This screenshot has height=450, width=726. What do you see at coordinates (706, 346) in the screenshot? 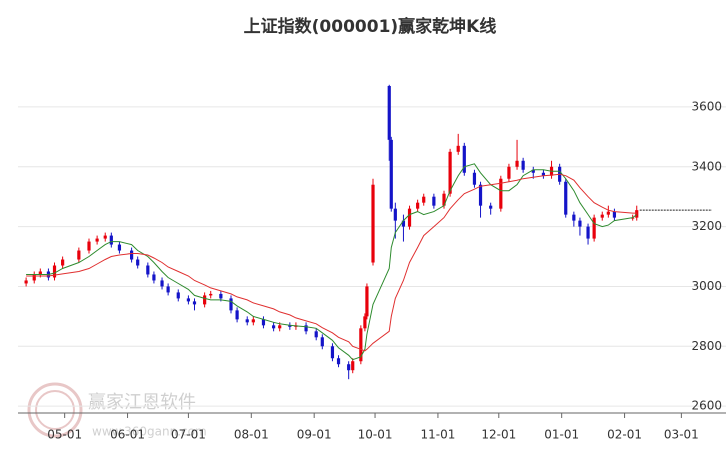
I see `y-tick-label: 2800` at bounding box center [706, 346].